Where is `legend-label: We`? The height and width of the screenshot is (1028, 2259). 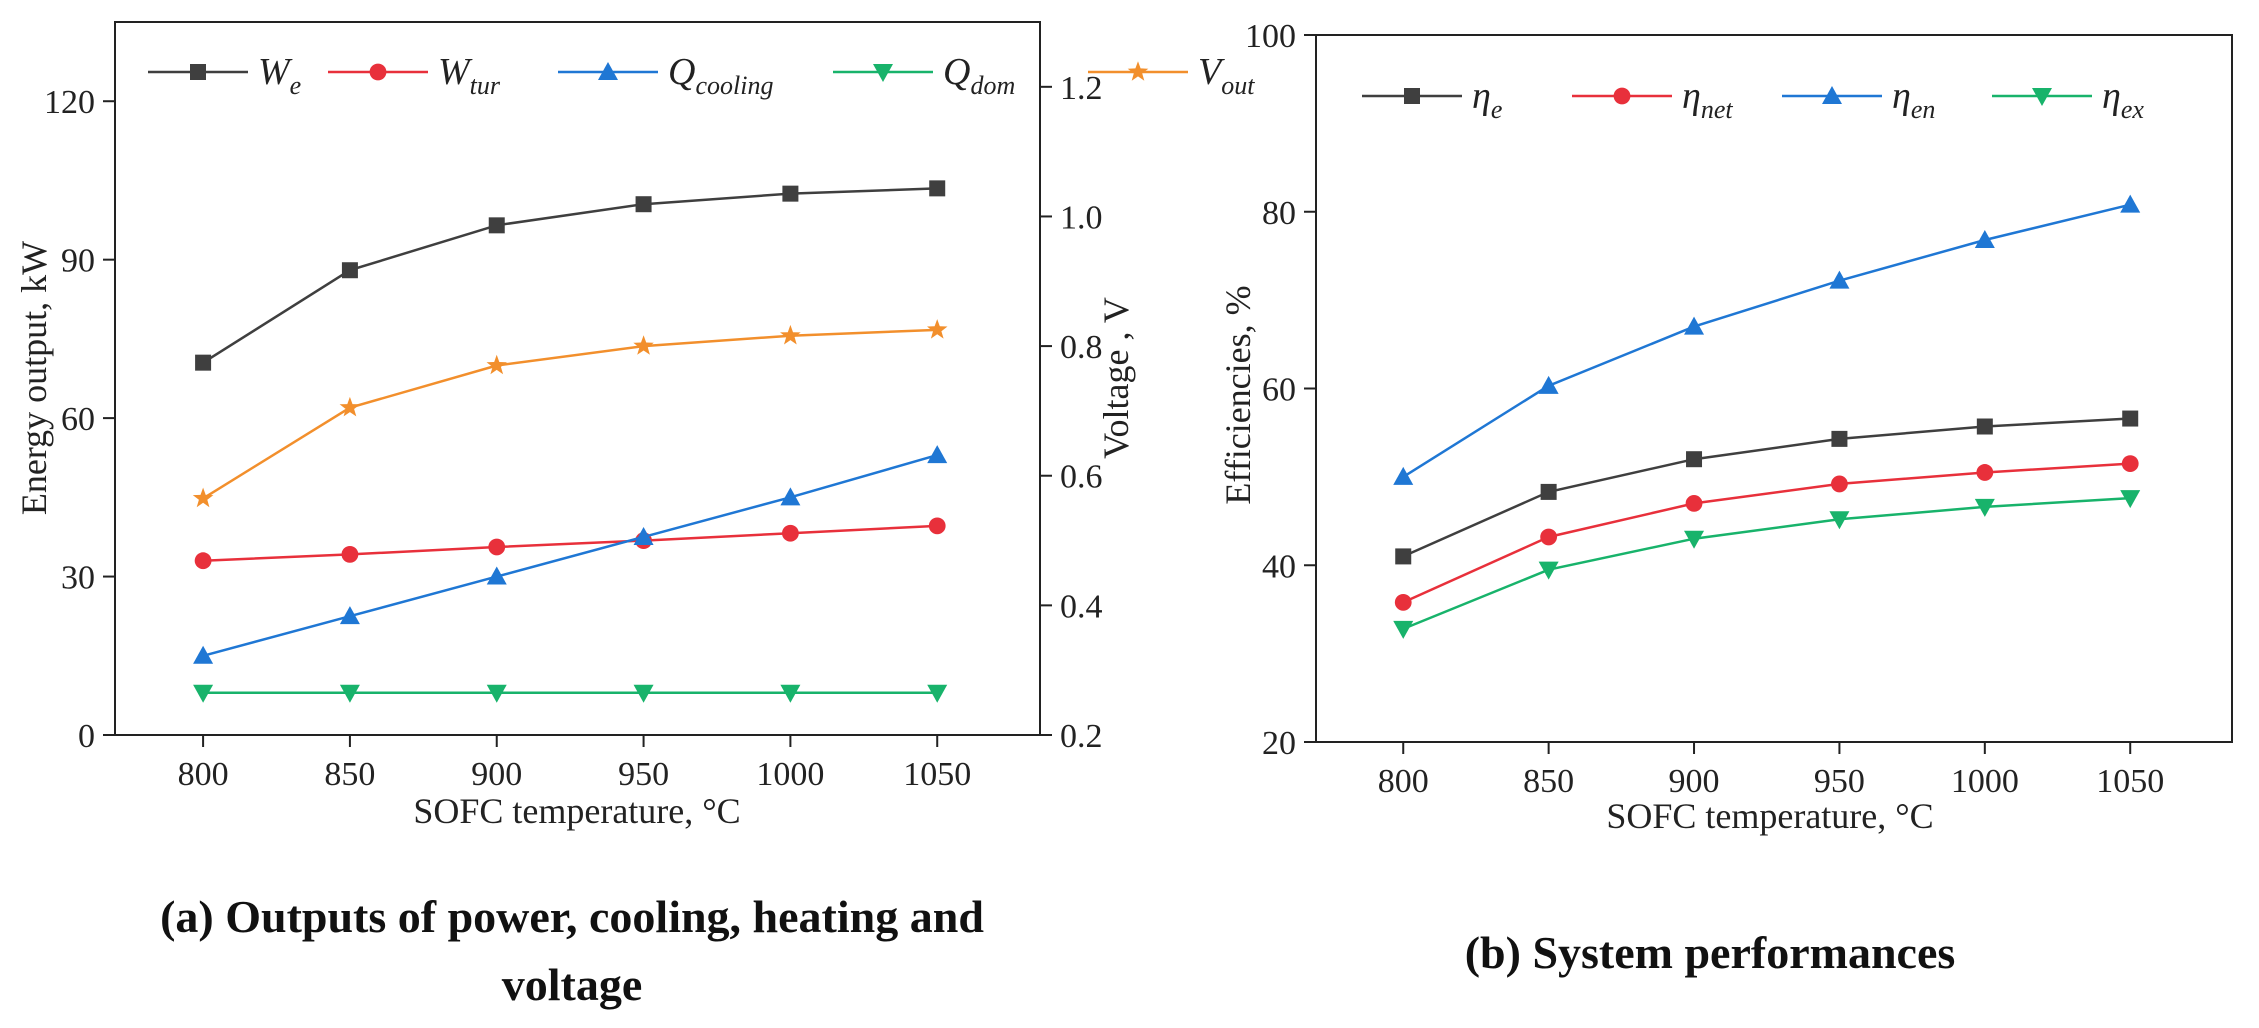 legend-label: We is located at coordinates (279, 75).